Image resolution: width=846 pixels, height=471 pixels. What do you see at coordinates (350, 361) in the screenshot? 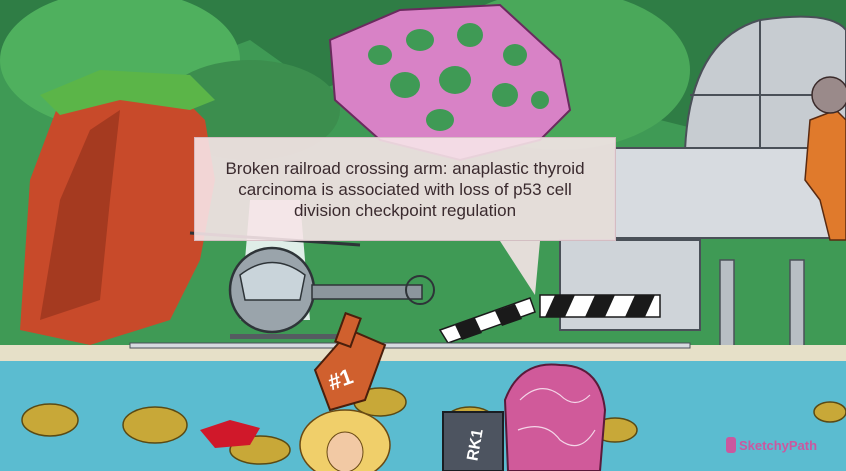
I see `foam-finger: #1` at bounding box center [350, 361].